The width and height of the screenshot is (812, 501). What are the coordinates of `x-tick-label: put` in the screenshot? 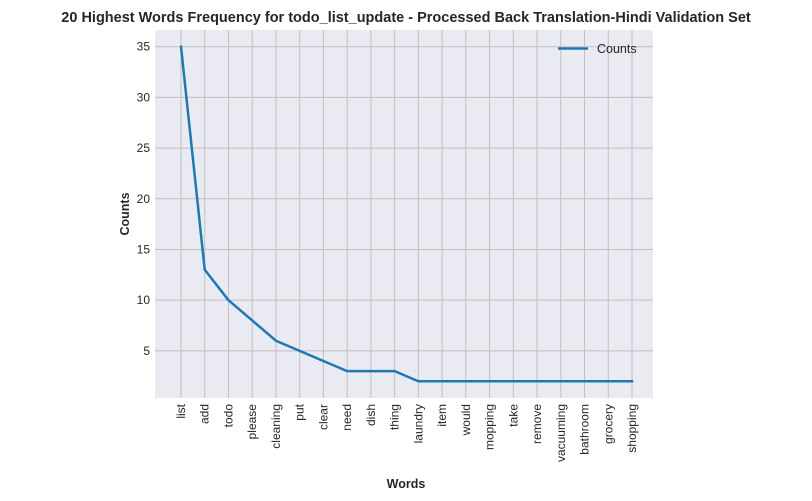 It's located at (300, 411).